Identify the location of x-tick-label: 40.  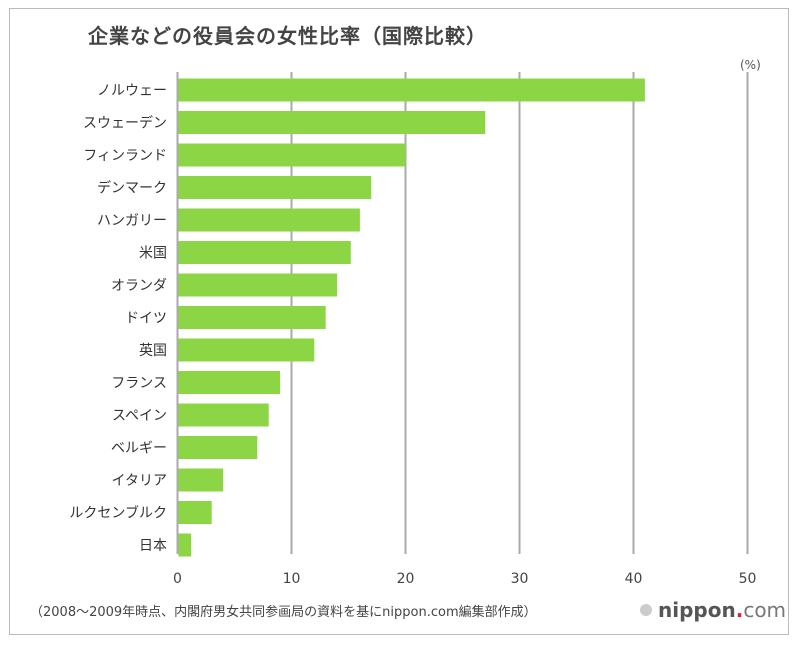
(634, 579).